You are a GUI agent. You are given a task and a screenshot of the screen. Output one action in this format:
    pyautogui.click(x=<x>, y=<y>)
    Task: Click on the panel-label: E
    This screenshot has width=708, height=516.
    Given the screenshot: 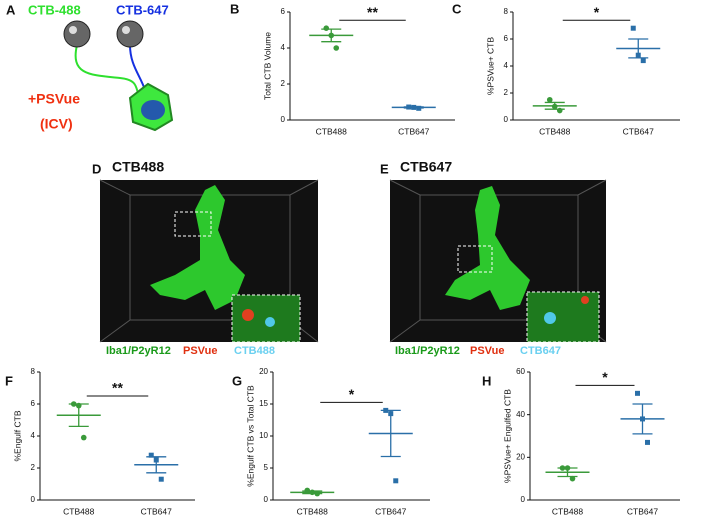 What is the action you would take?
    pyautogui.click(x=384, y=168)
    